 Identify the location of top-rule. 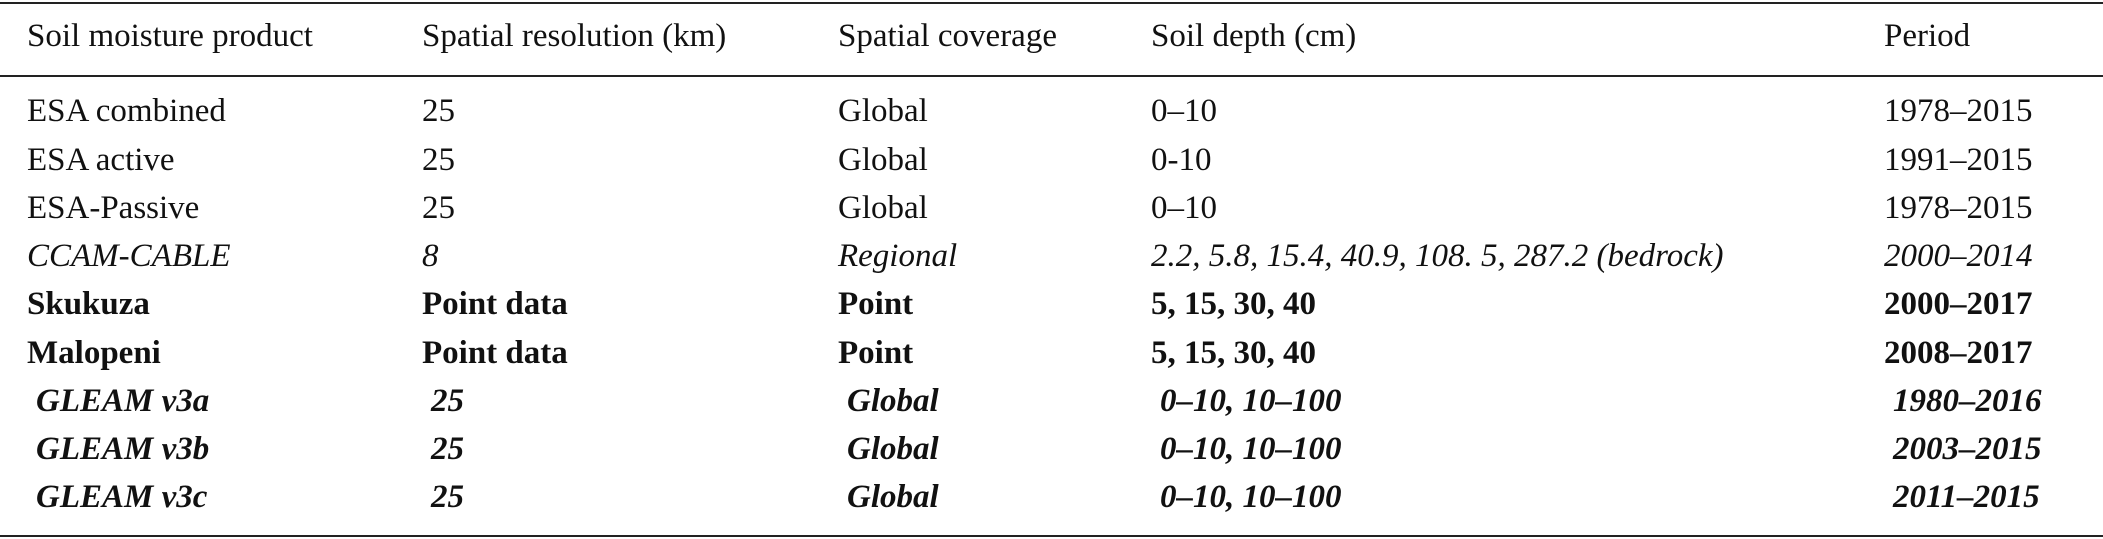
(1051, 3).